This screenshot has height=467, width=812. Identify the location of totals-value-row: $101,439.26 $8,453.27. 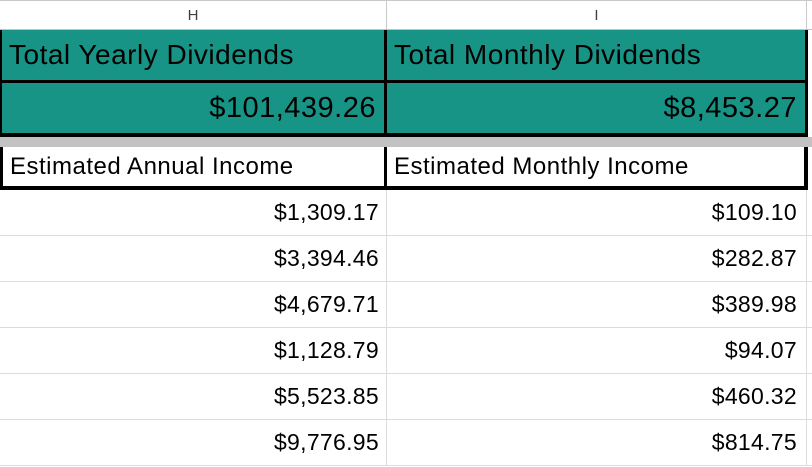
(403, 108).